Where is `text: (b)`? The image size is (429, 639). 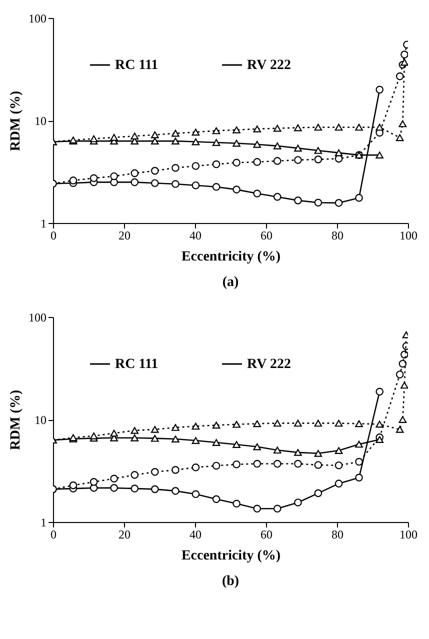 text: (b) is located at coordinates (231, 581).